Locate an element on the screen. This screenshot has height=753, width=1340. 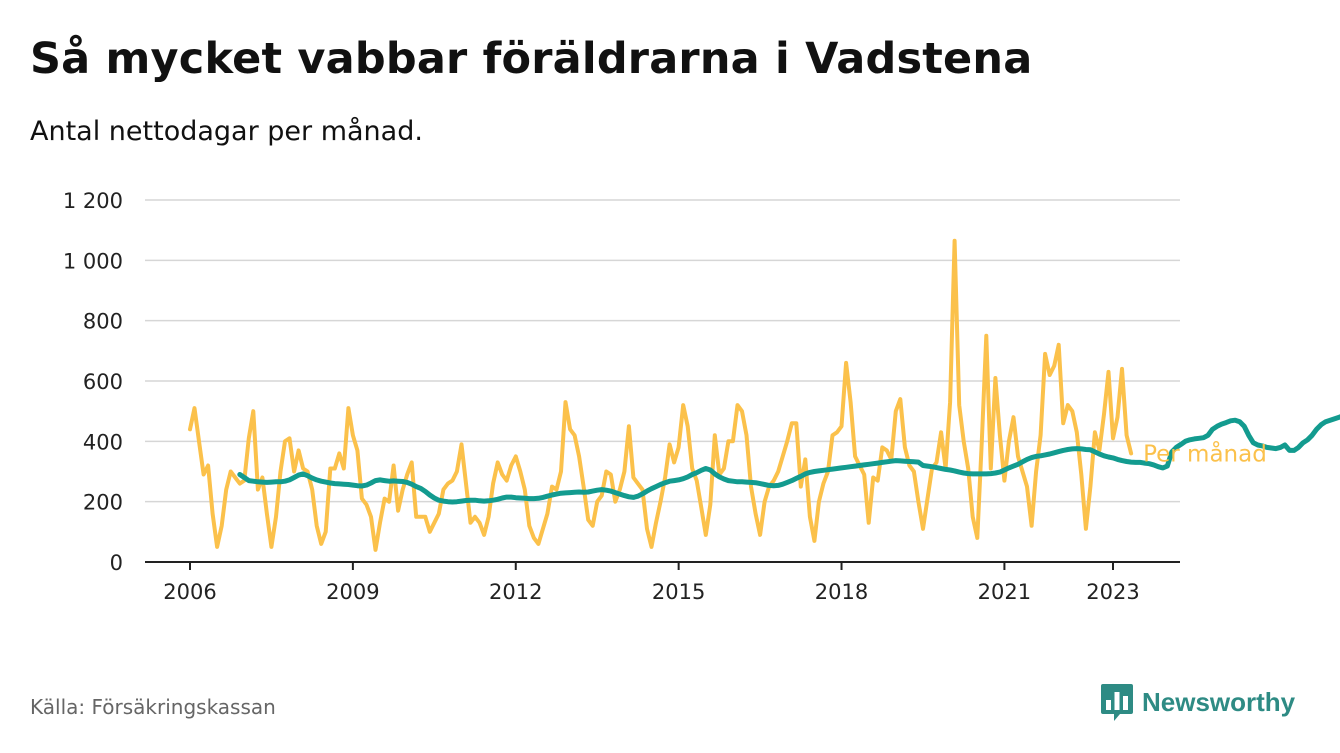
y-axis-tick-labels: 0 200 400 600 800 1 000 1 200 is located at coordinates (93, 382).